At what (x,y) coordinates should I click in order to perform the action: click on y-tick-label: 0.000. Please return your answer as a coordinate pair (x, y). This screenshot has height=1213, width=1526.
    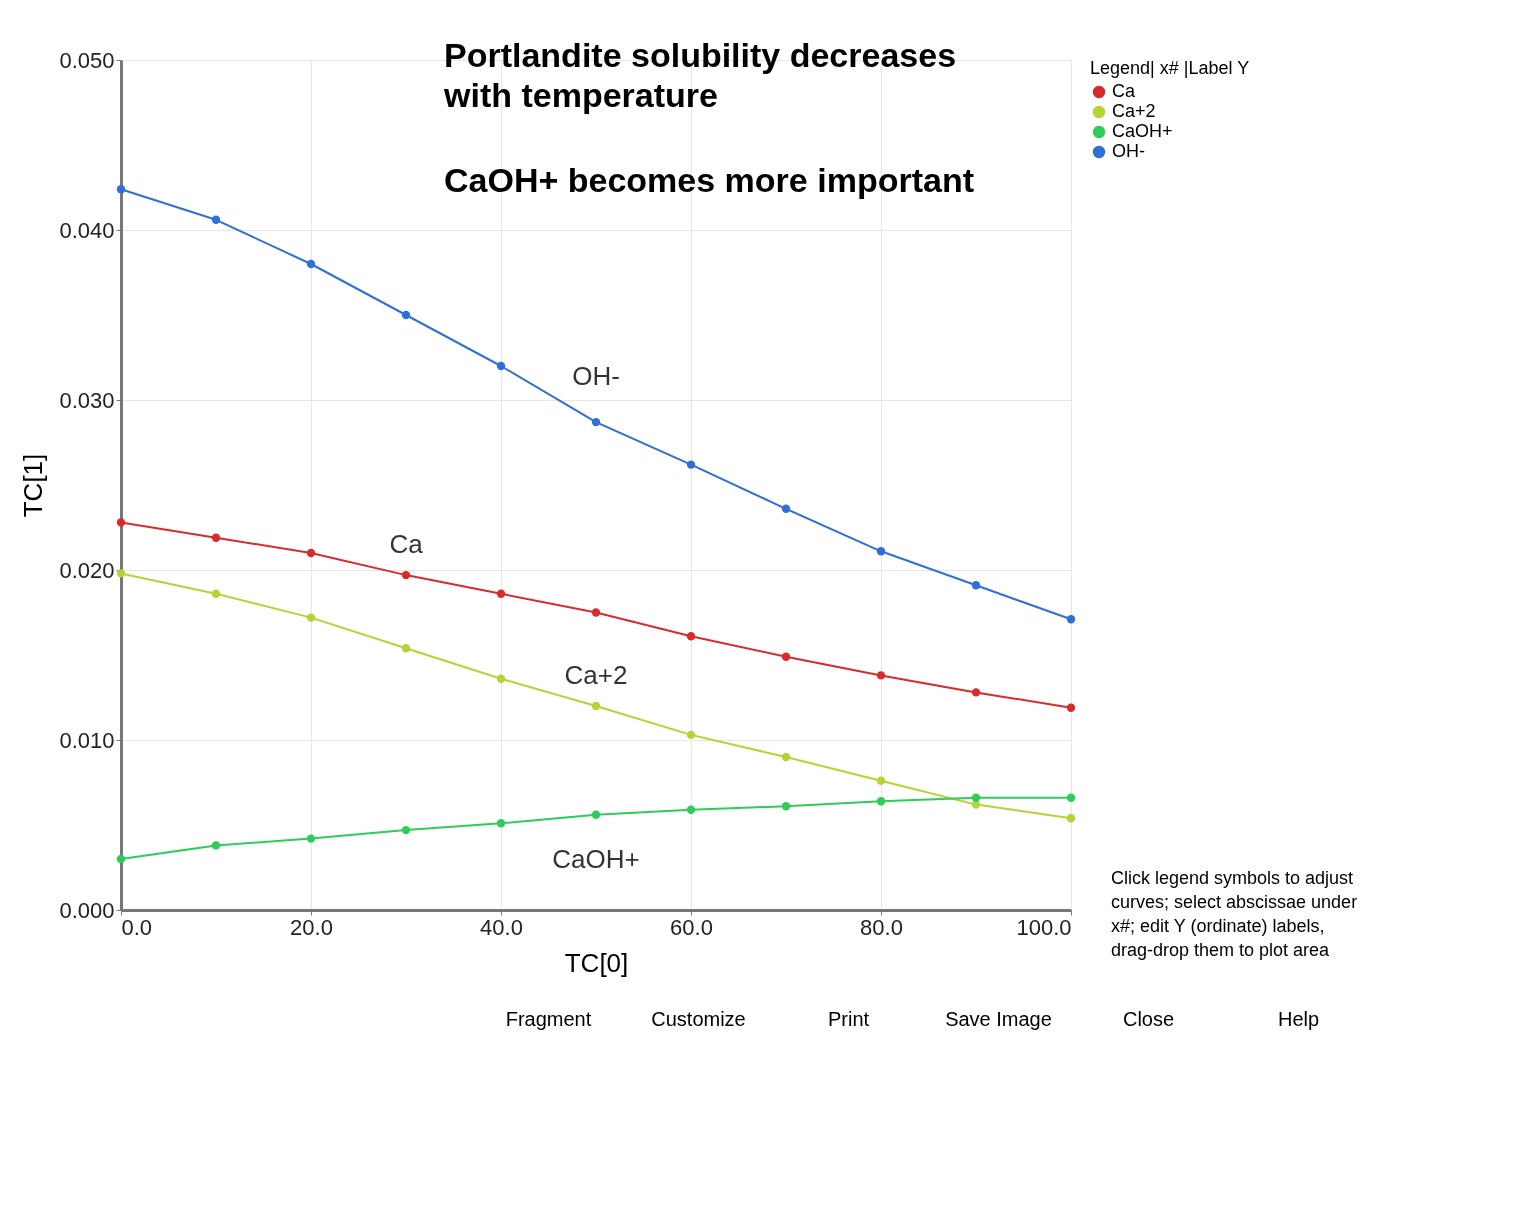
    Looking at the image, I should click on (87, 910).